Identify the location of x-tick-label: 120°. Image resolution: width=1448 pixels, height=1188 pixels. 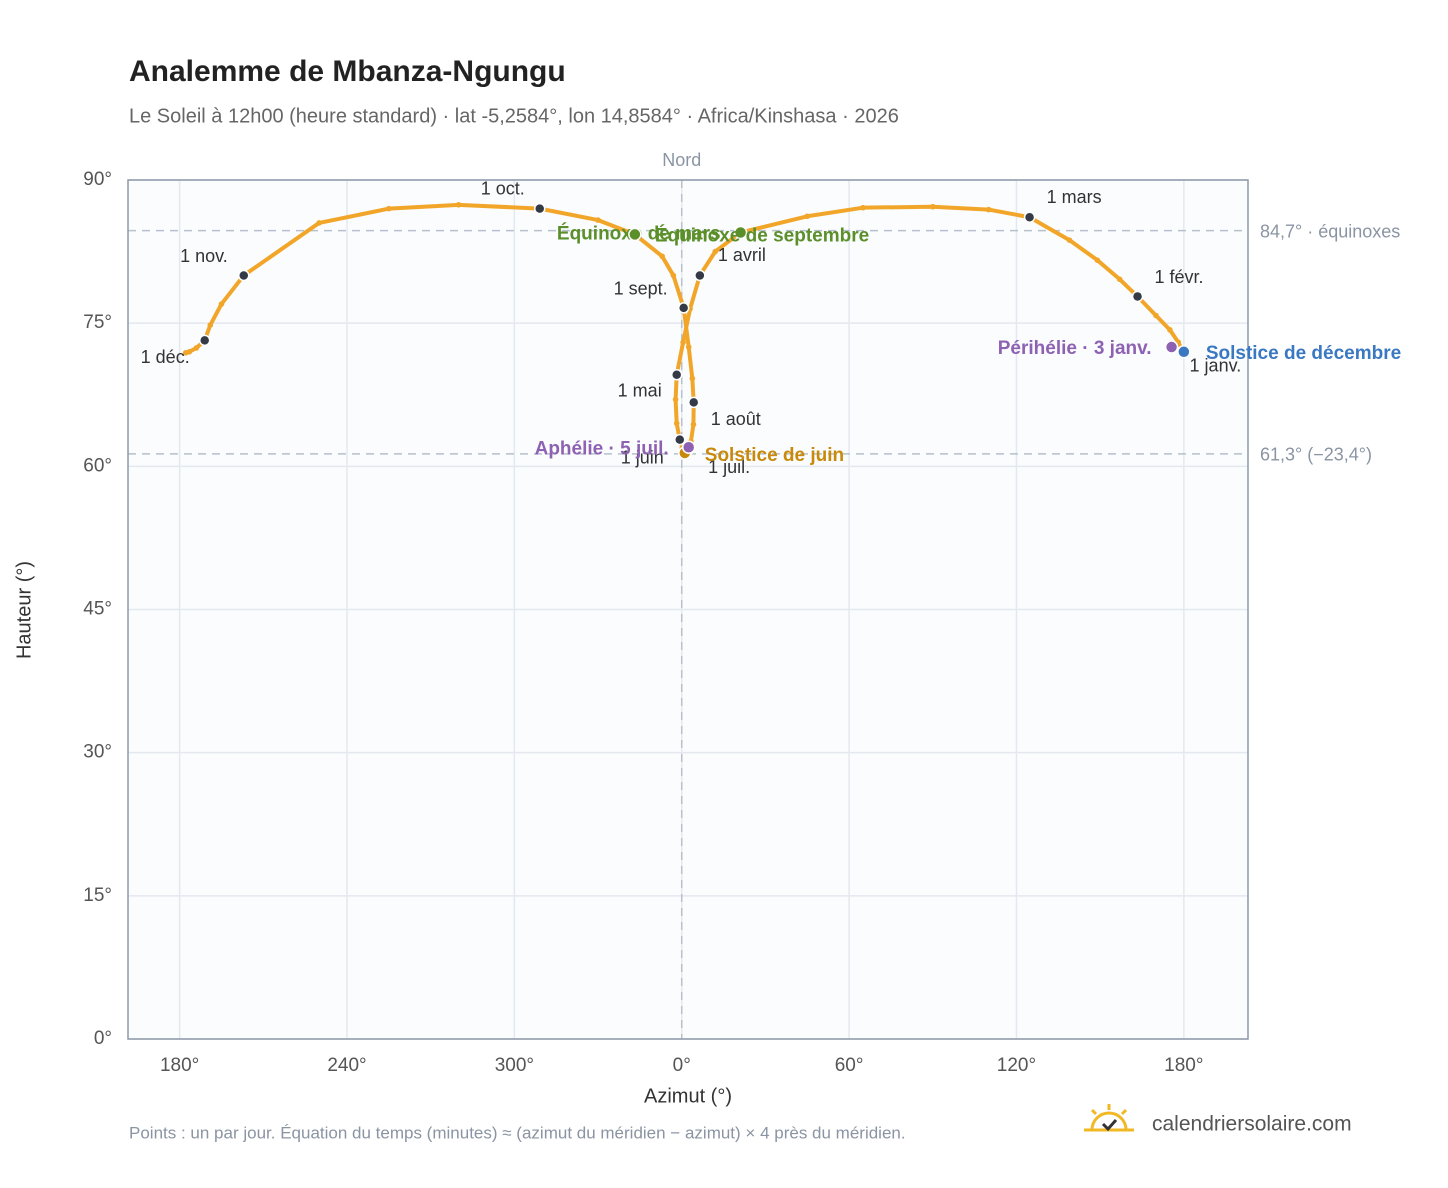
(1016, 1065).